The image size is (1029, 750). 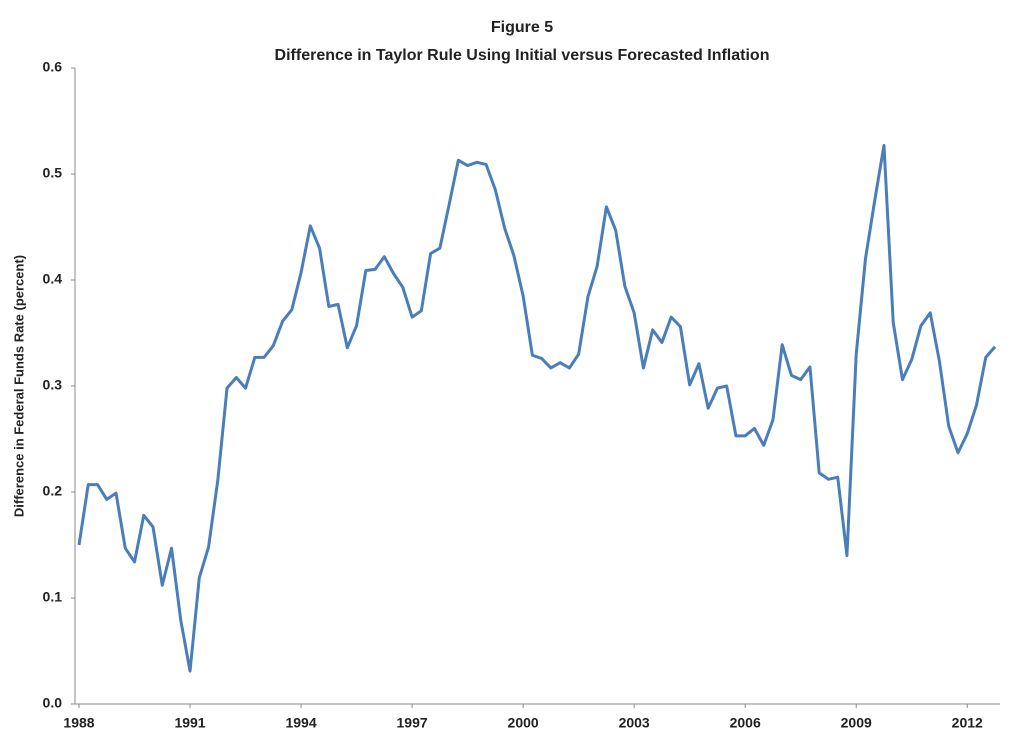 I want to click on x-tick-label: 2009, so click(x=856, y=723).